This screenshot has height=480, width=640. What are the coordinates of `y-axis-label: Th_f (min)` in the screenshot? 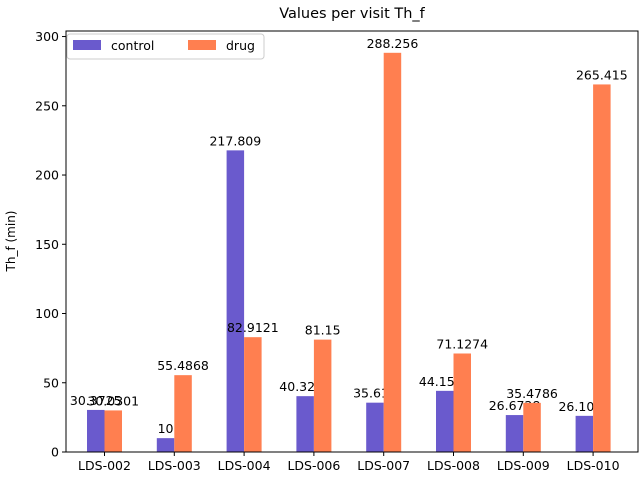 It's located at (11, 242).